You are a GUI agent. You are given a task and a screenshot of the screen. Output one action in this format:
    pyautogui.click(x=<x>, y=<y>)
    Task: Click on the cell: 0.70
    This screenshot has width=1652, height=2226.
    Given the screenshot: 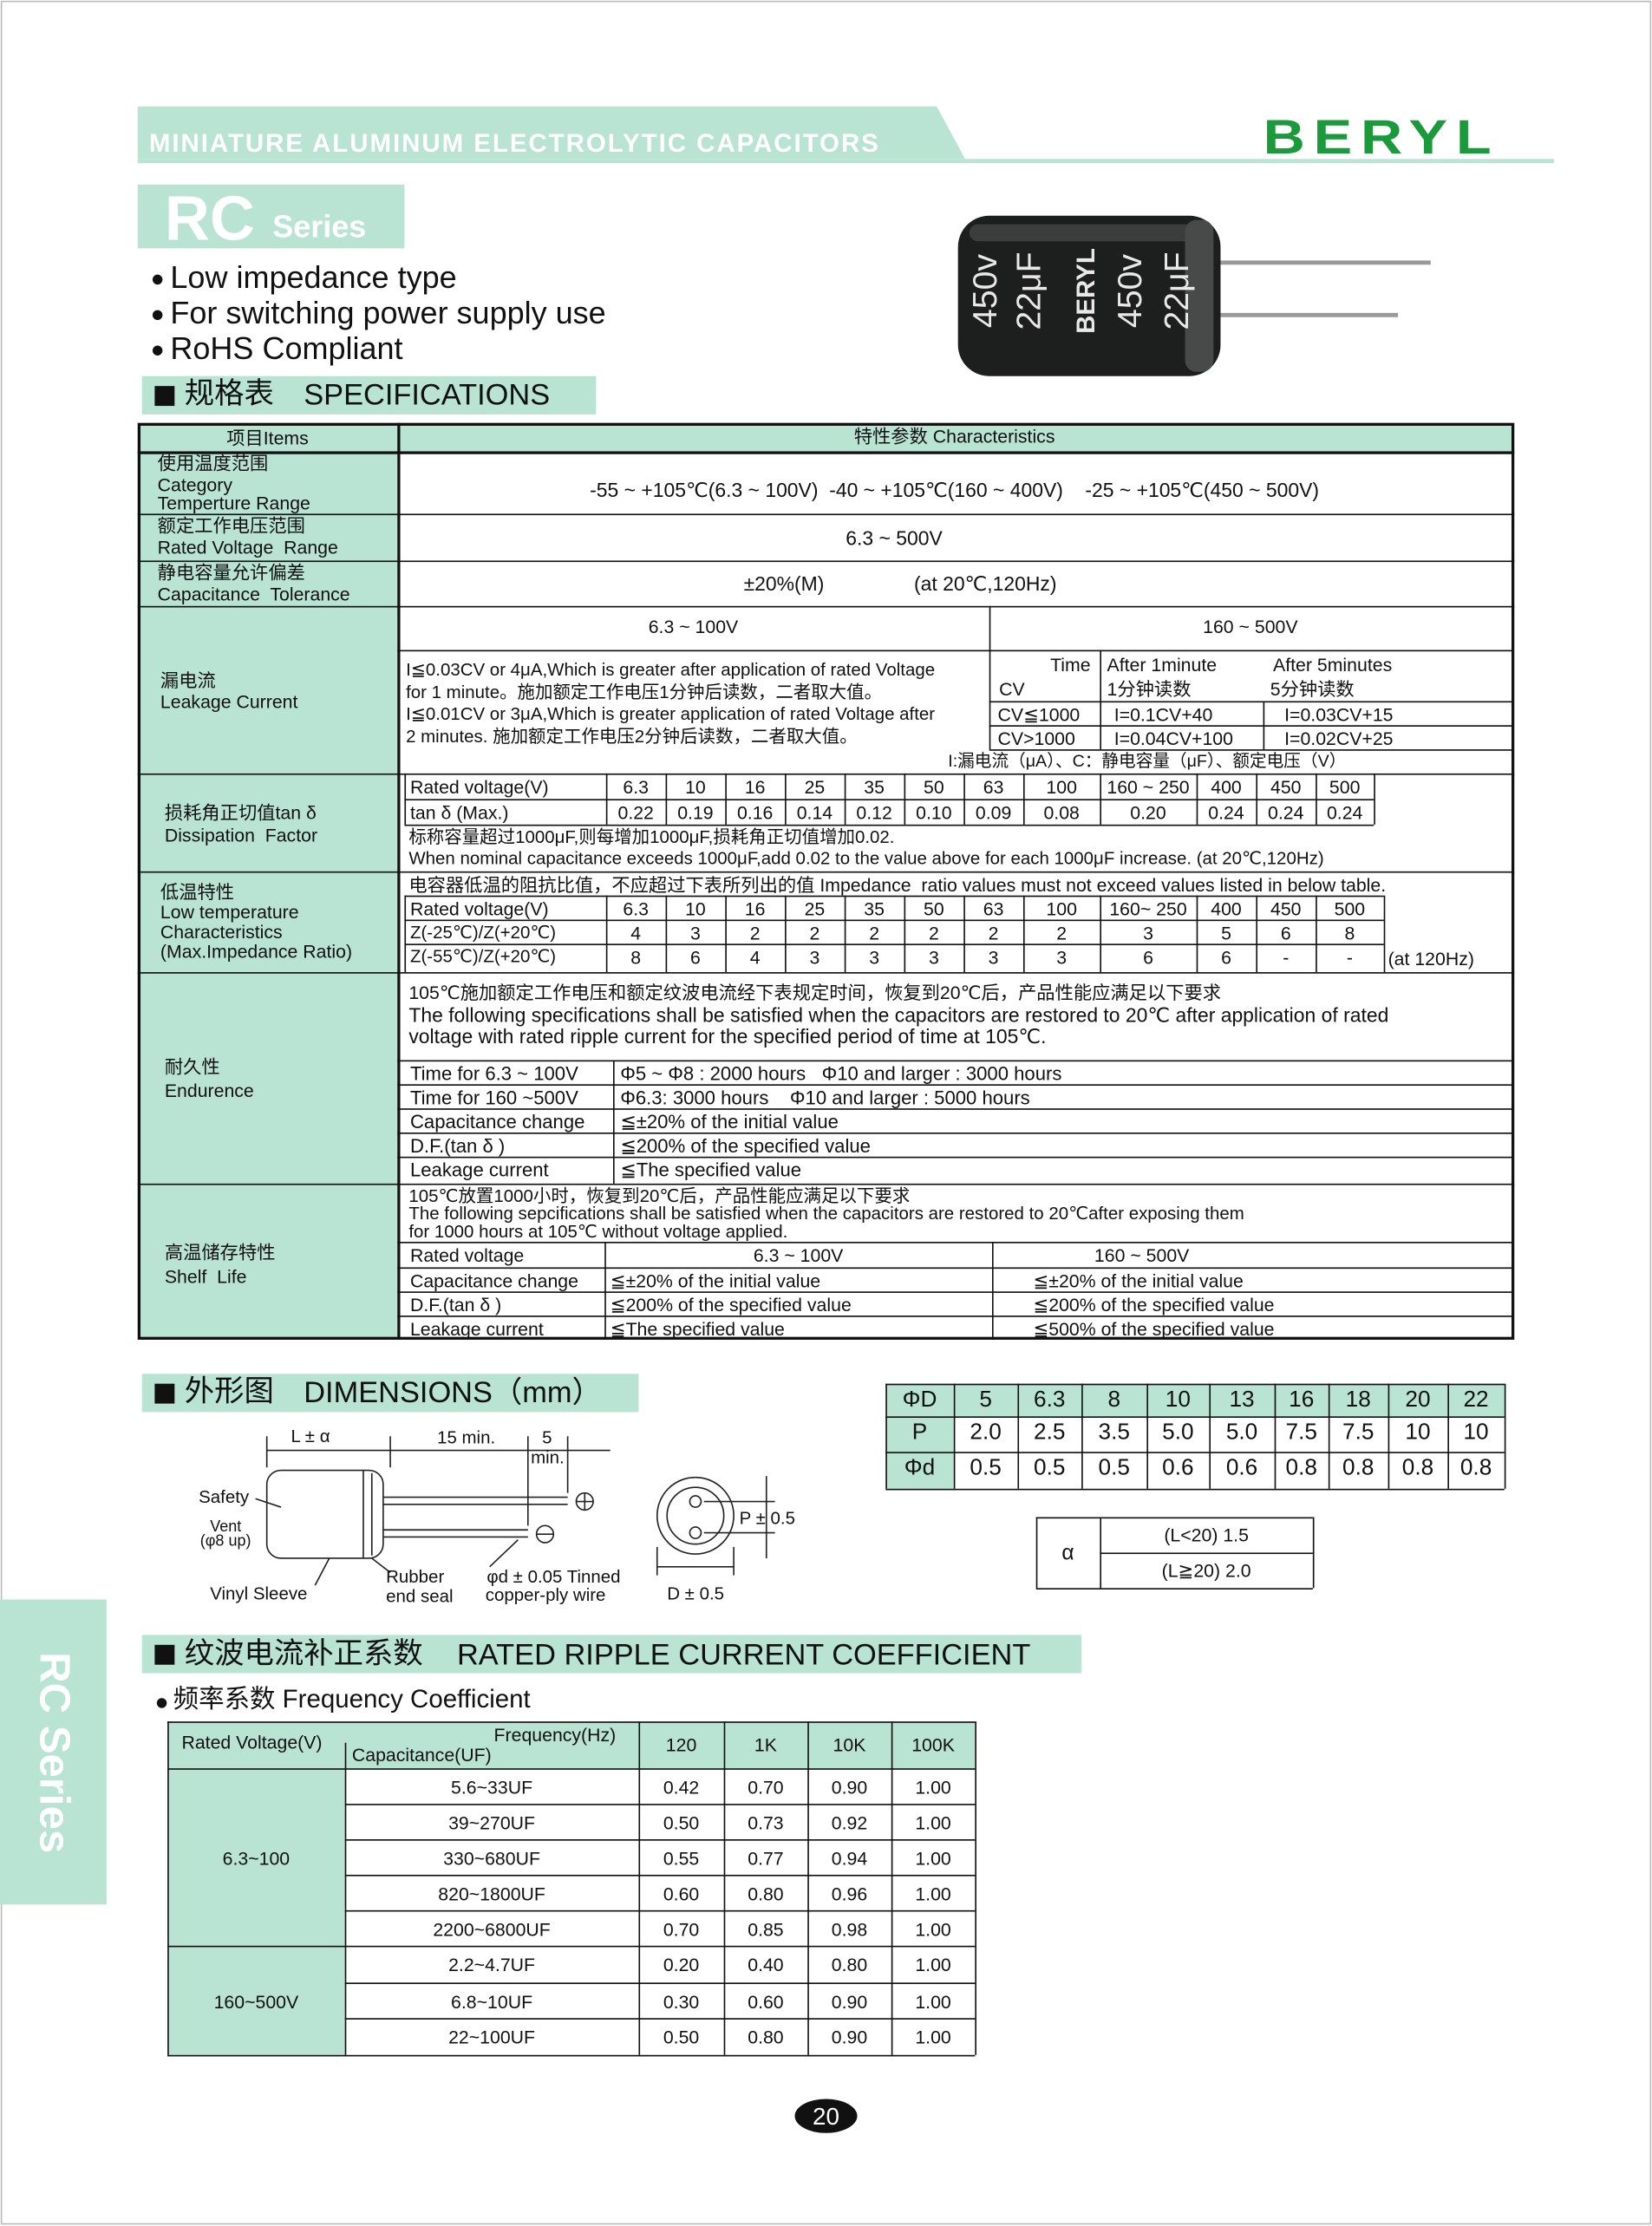 What is the action you would take?
    pyautogui.click(x=766, y=1787)
    